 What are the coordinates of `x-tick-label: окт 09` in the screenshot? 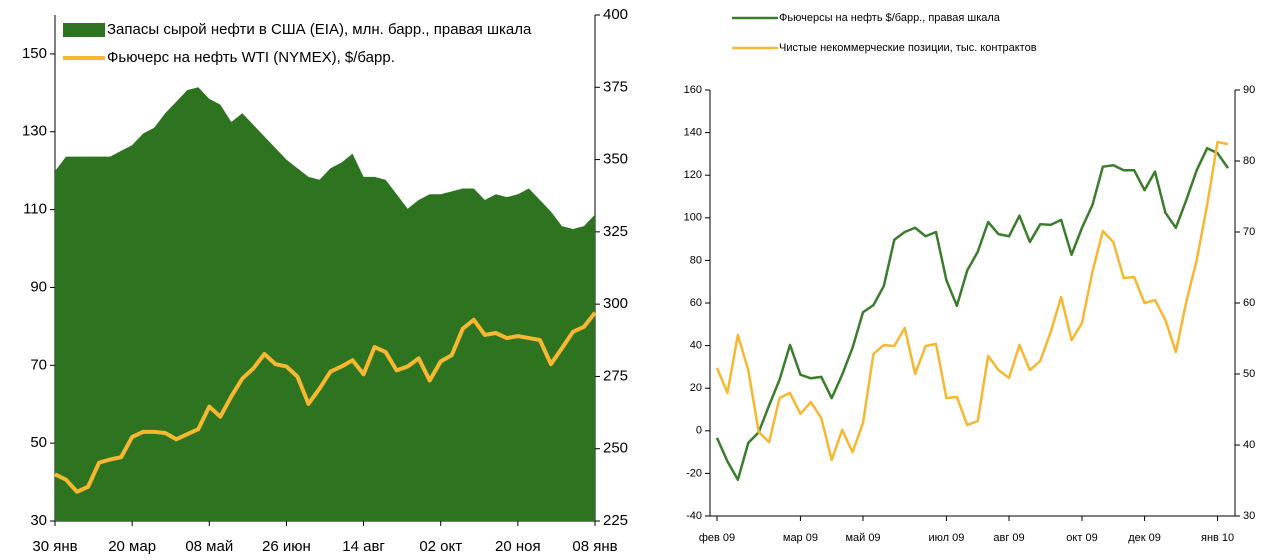 It's located at (1081, 538).